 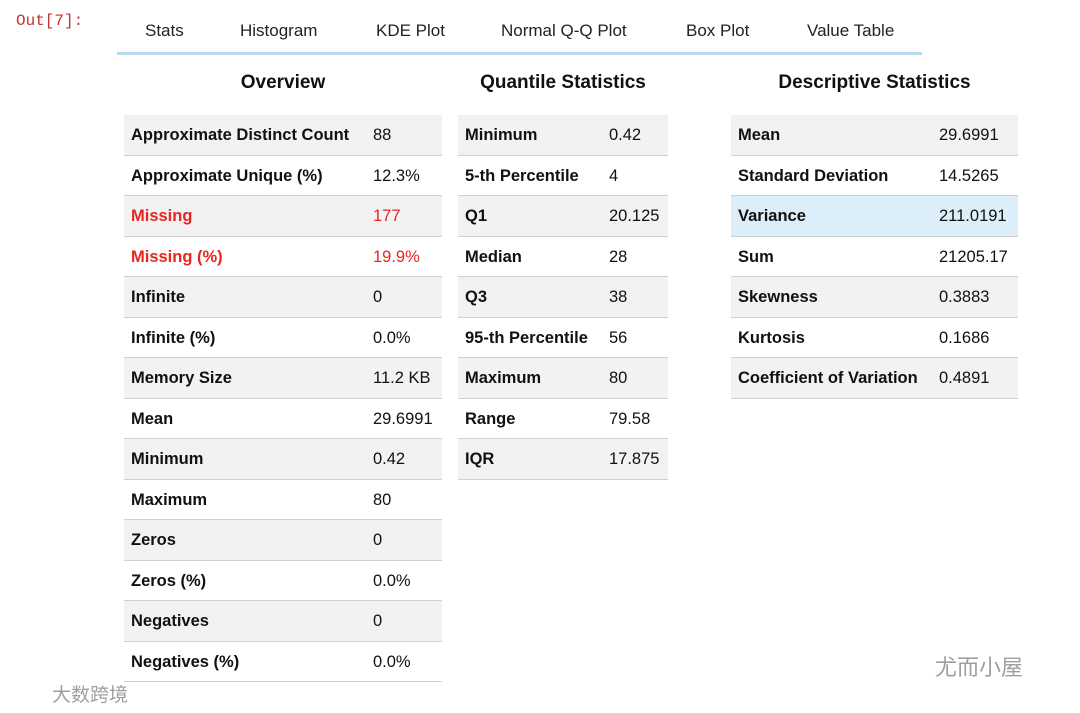 What do you see at coordinates (387, 216) in the screenshot?
I see `row-value: 177` at bounding box center [387, 216].